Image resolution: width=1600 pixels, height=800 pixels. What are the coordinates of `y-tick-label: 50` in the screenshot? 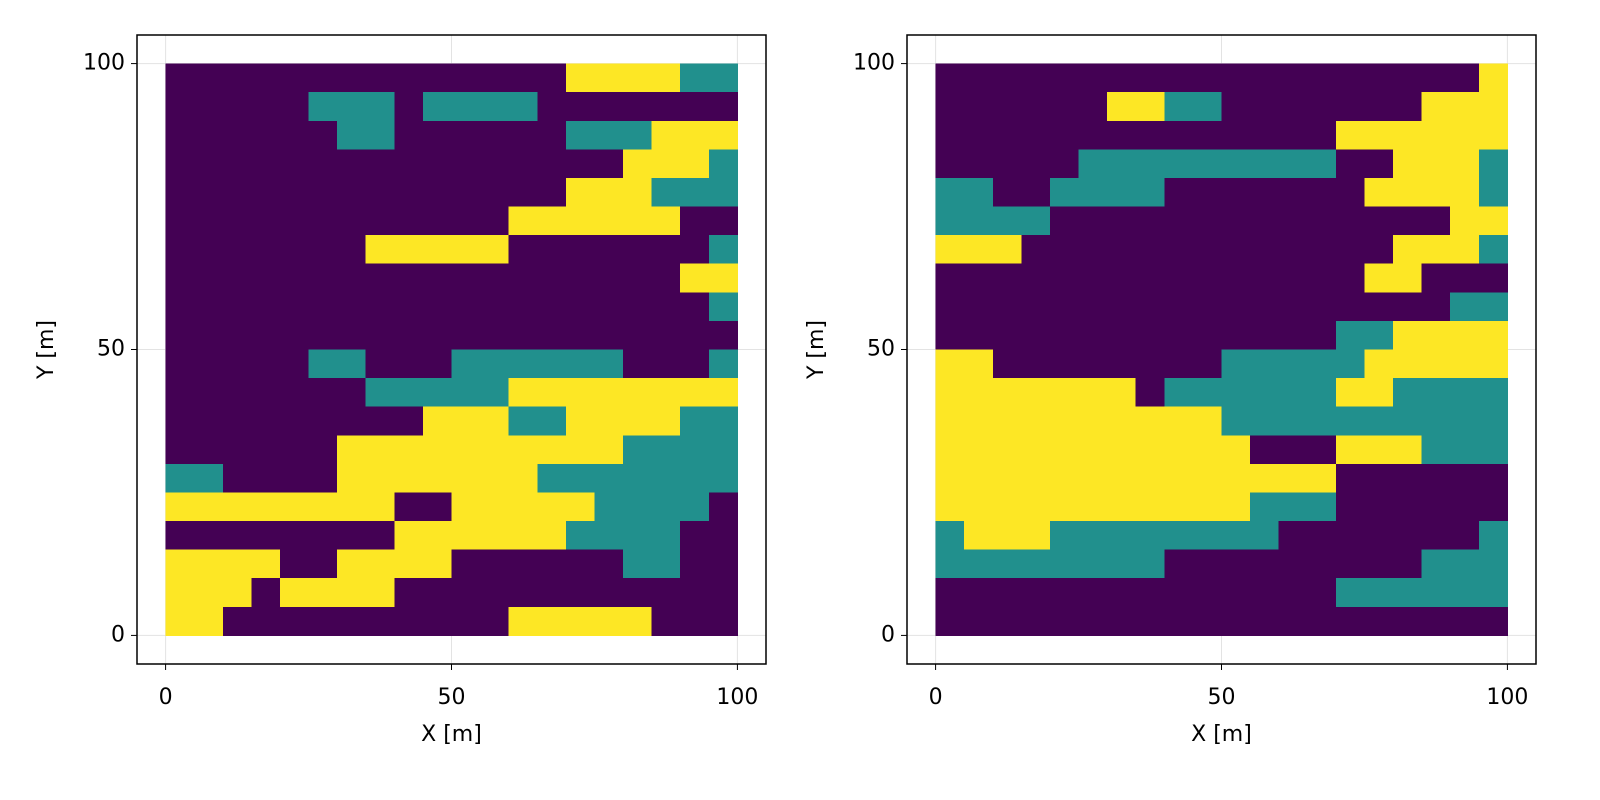 It's located at (111, 349).